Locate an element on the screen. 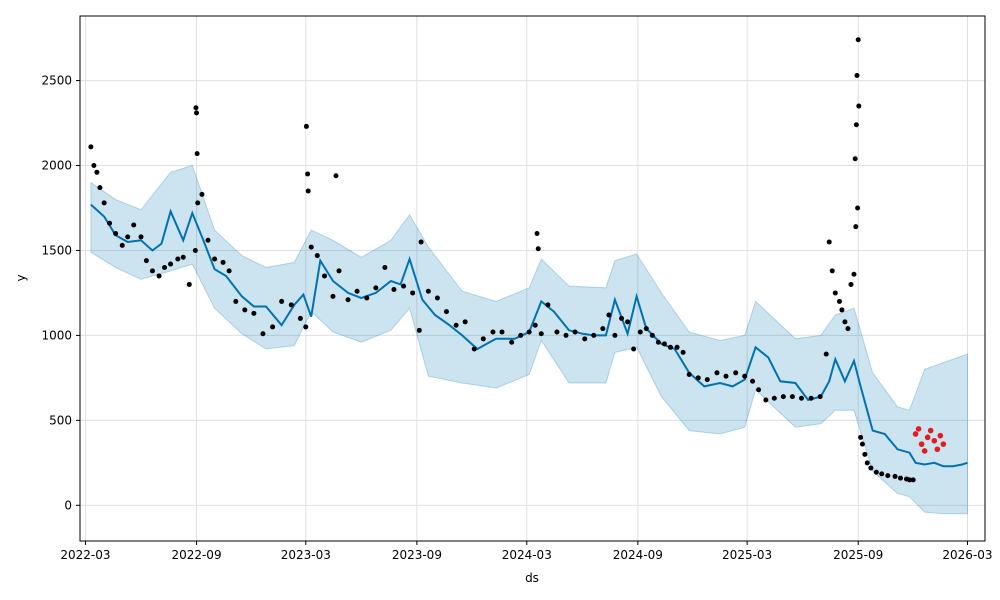 This screenshot has width=1000, height=600. y-tick-label: 500 is located at coordinates (60, 420).